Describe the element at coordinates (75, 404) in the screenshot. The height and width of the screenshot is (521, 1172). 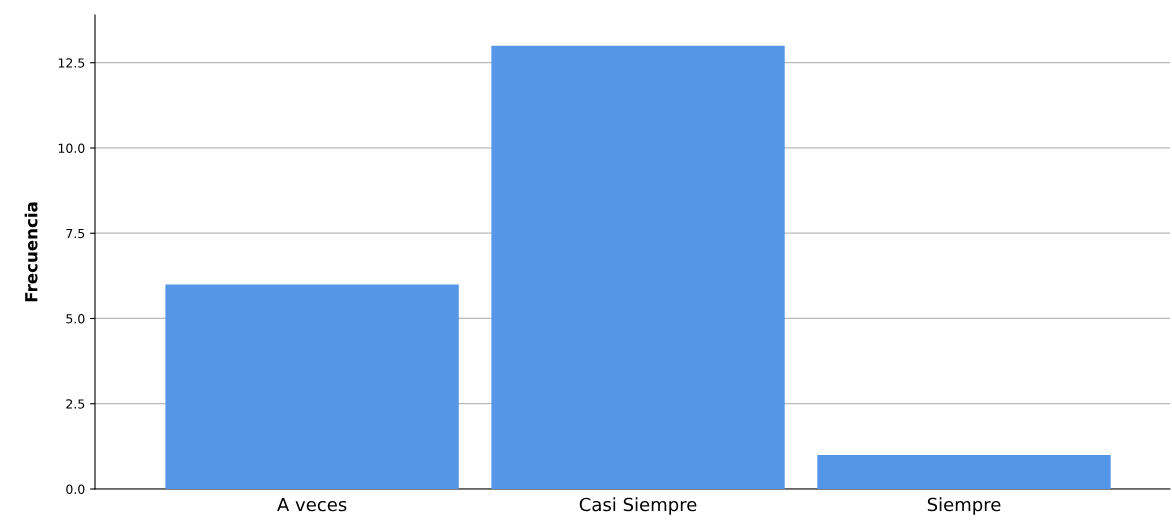
I see `y-tick-label: 2.5` at that location.